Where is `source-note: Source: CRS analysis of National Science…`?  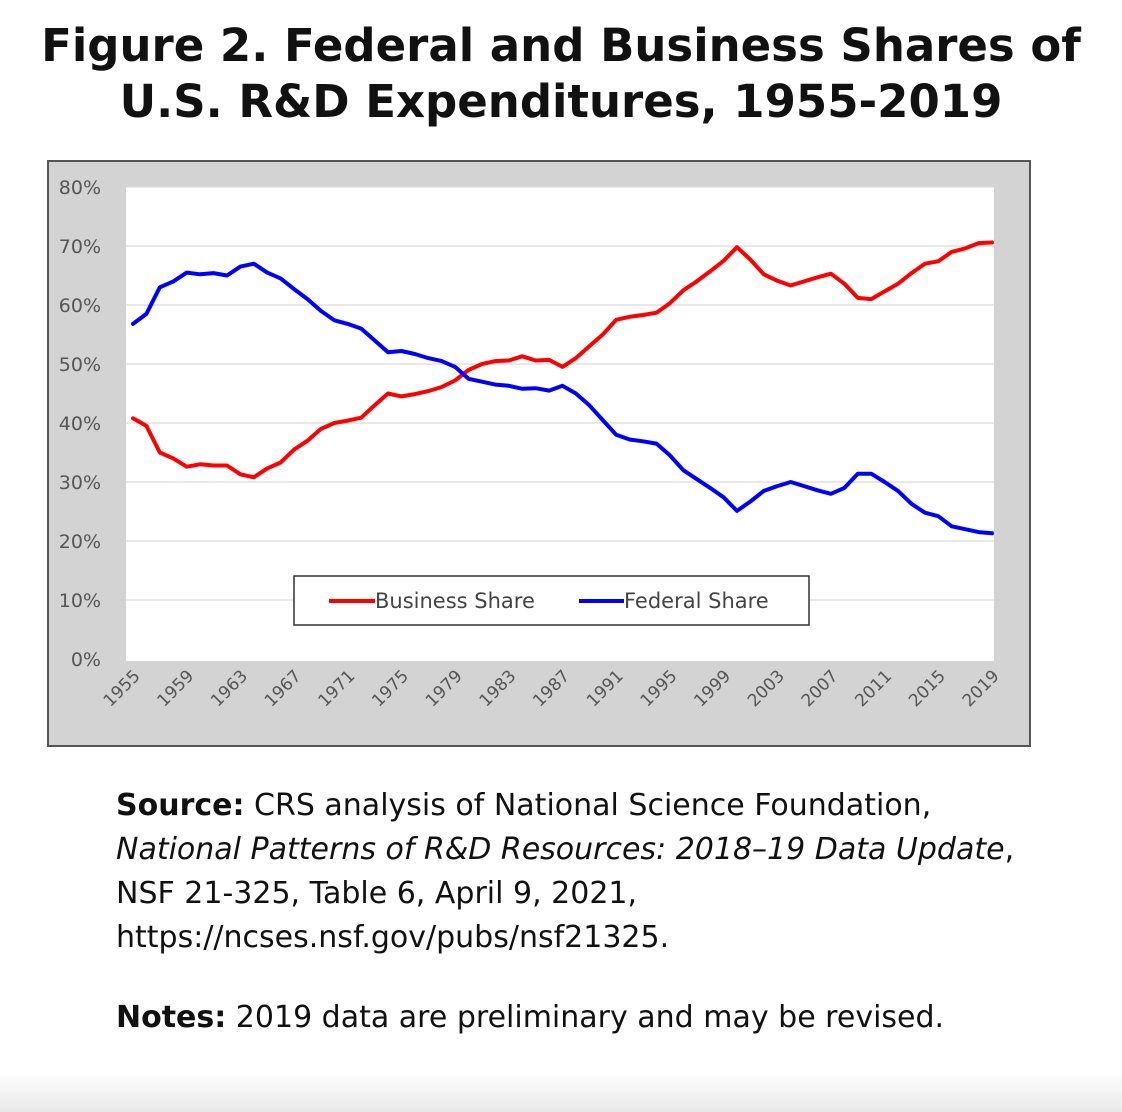 source-note: Source: CRS analysis of National Science… is located at coordinates (581, 872).